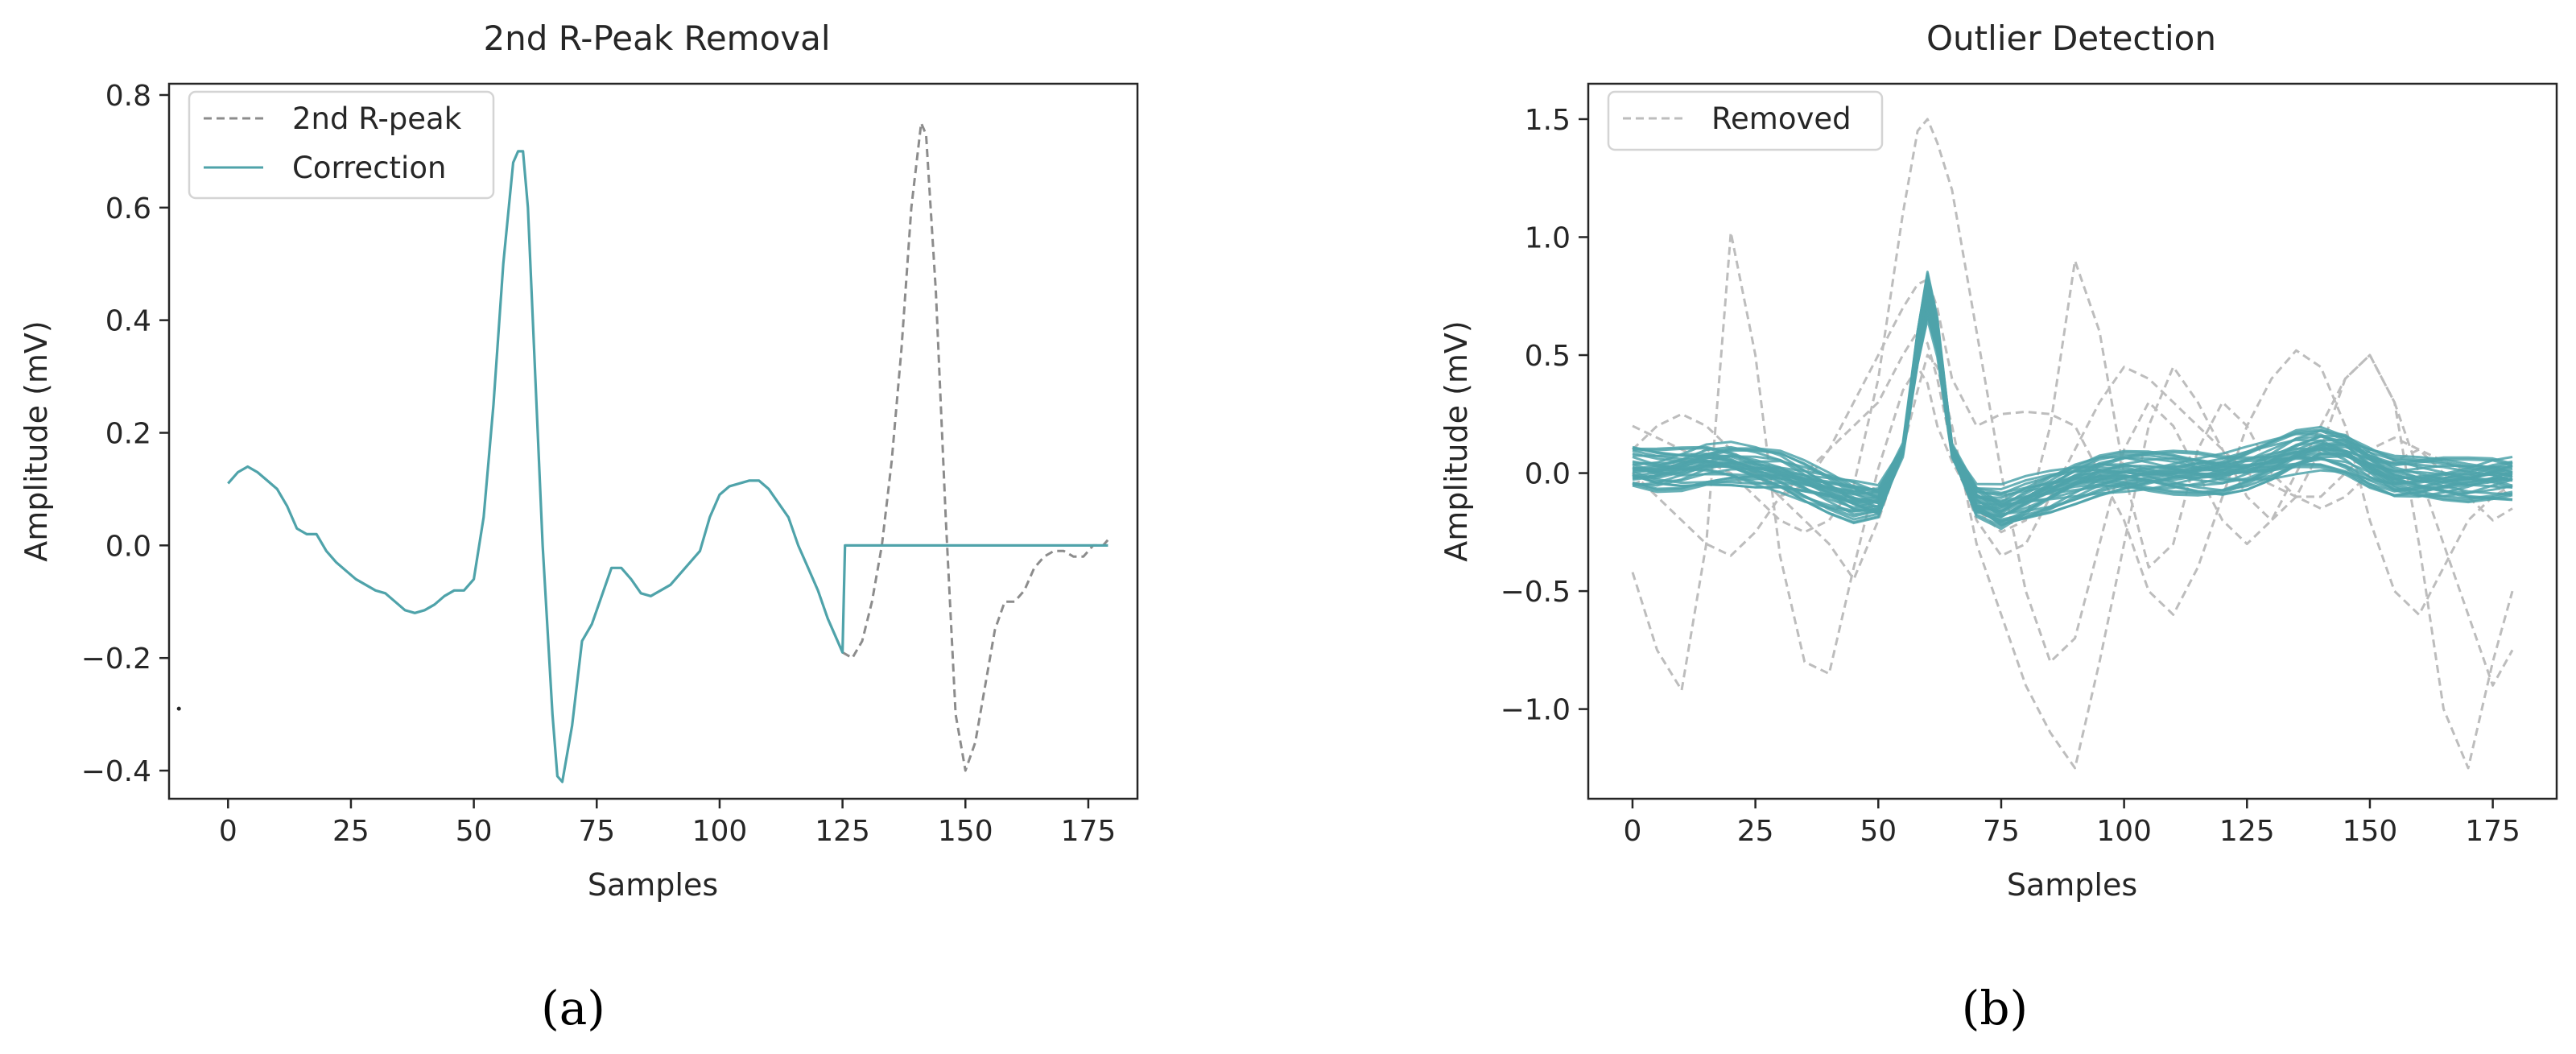  Describe the element at coordinates (843, 832) in the screenshot. I see `panel-a-xtick-label: 125` at that location.